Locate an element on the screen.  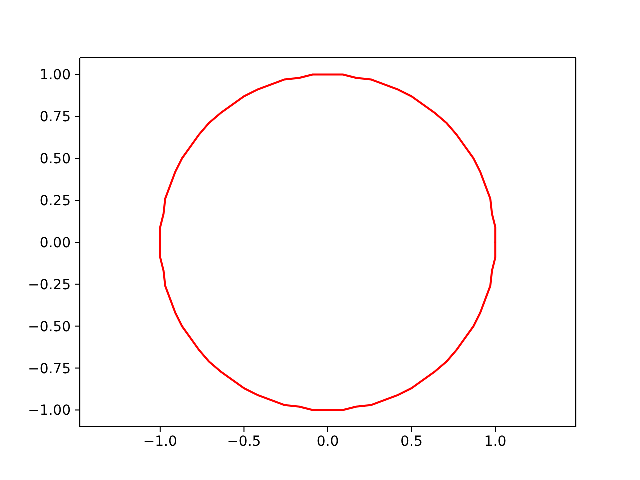
x-tick-label: 0.5 is located at coordinates (411, 442).